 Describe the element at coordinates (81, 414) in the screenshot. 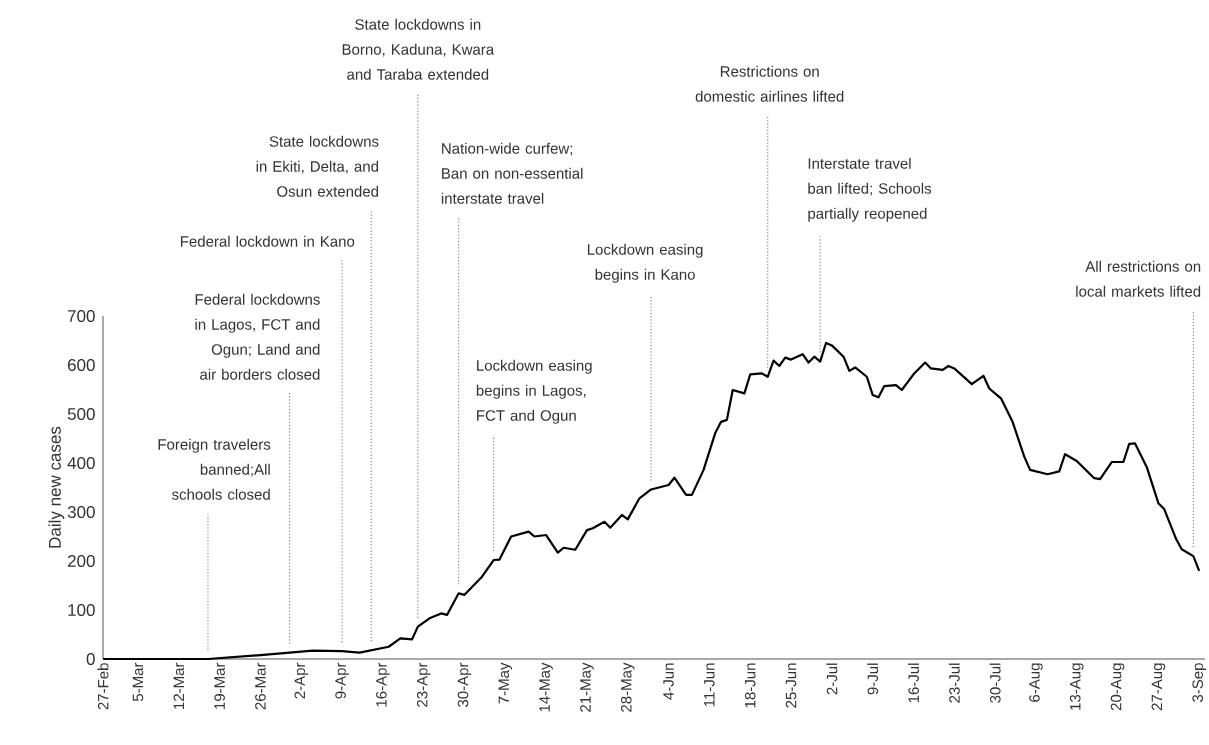

I see `y-tick-label: 500` at that location.